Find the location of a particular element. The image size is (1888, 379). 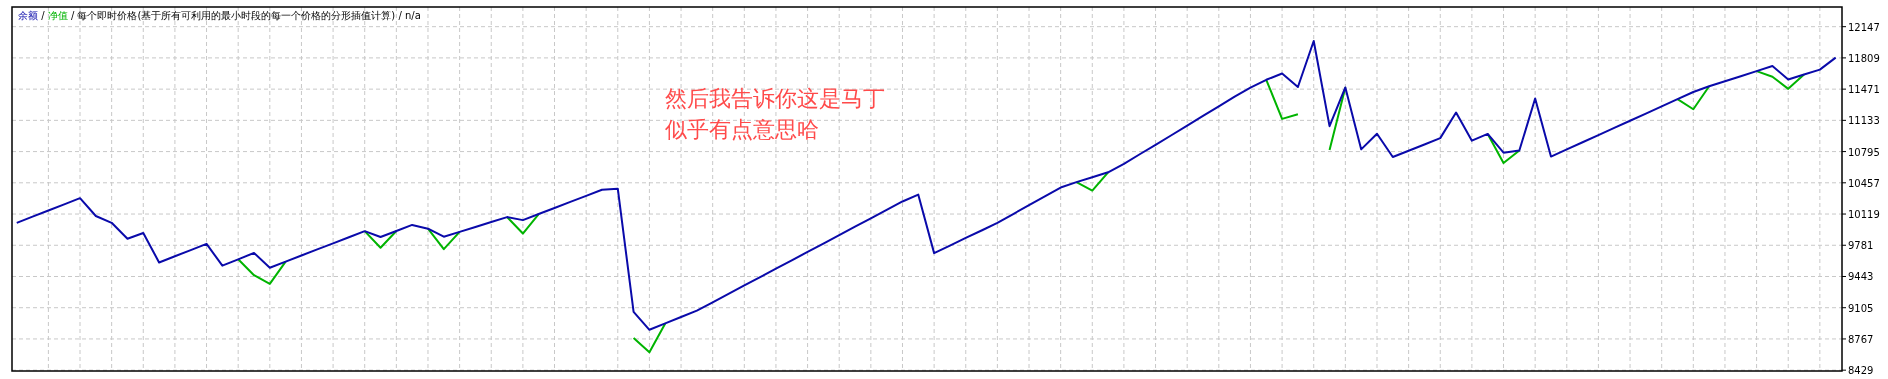

y-tick-label: 11133 is located at coordinates (1864, 121).